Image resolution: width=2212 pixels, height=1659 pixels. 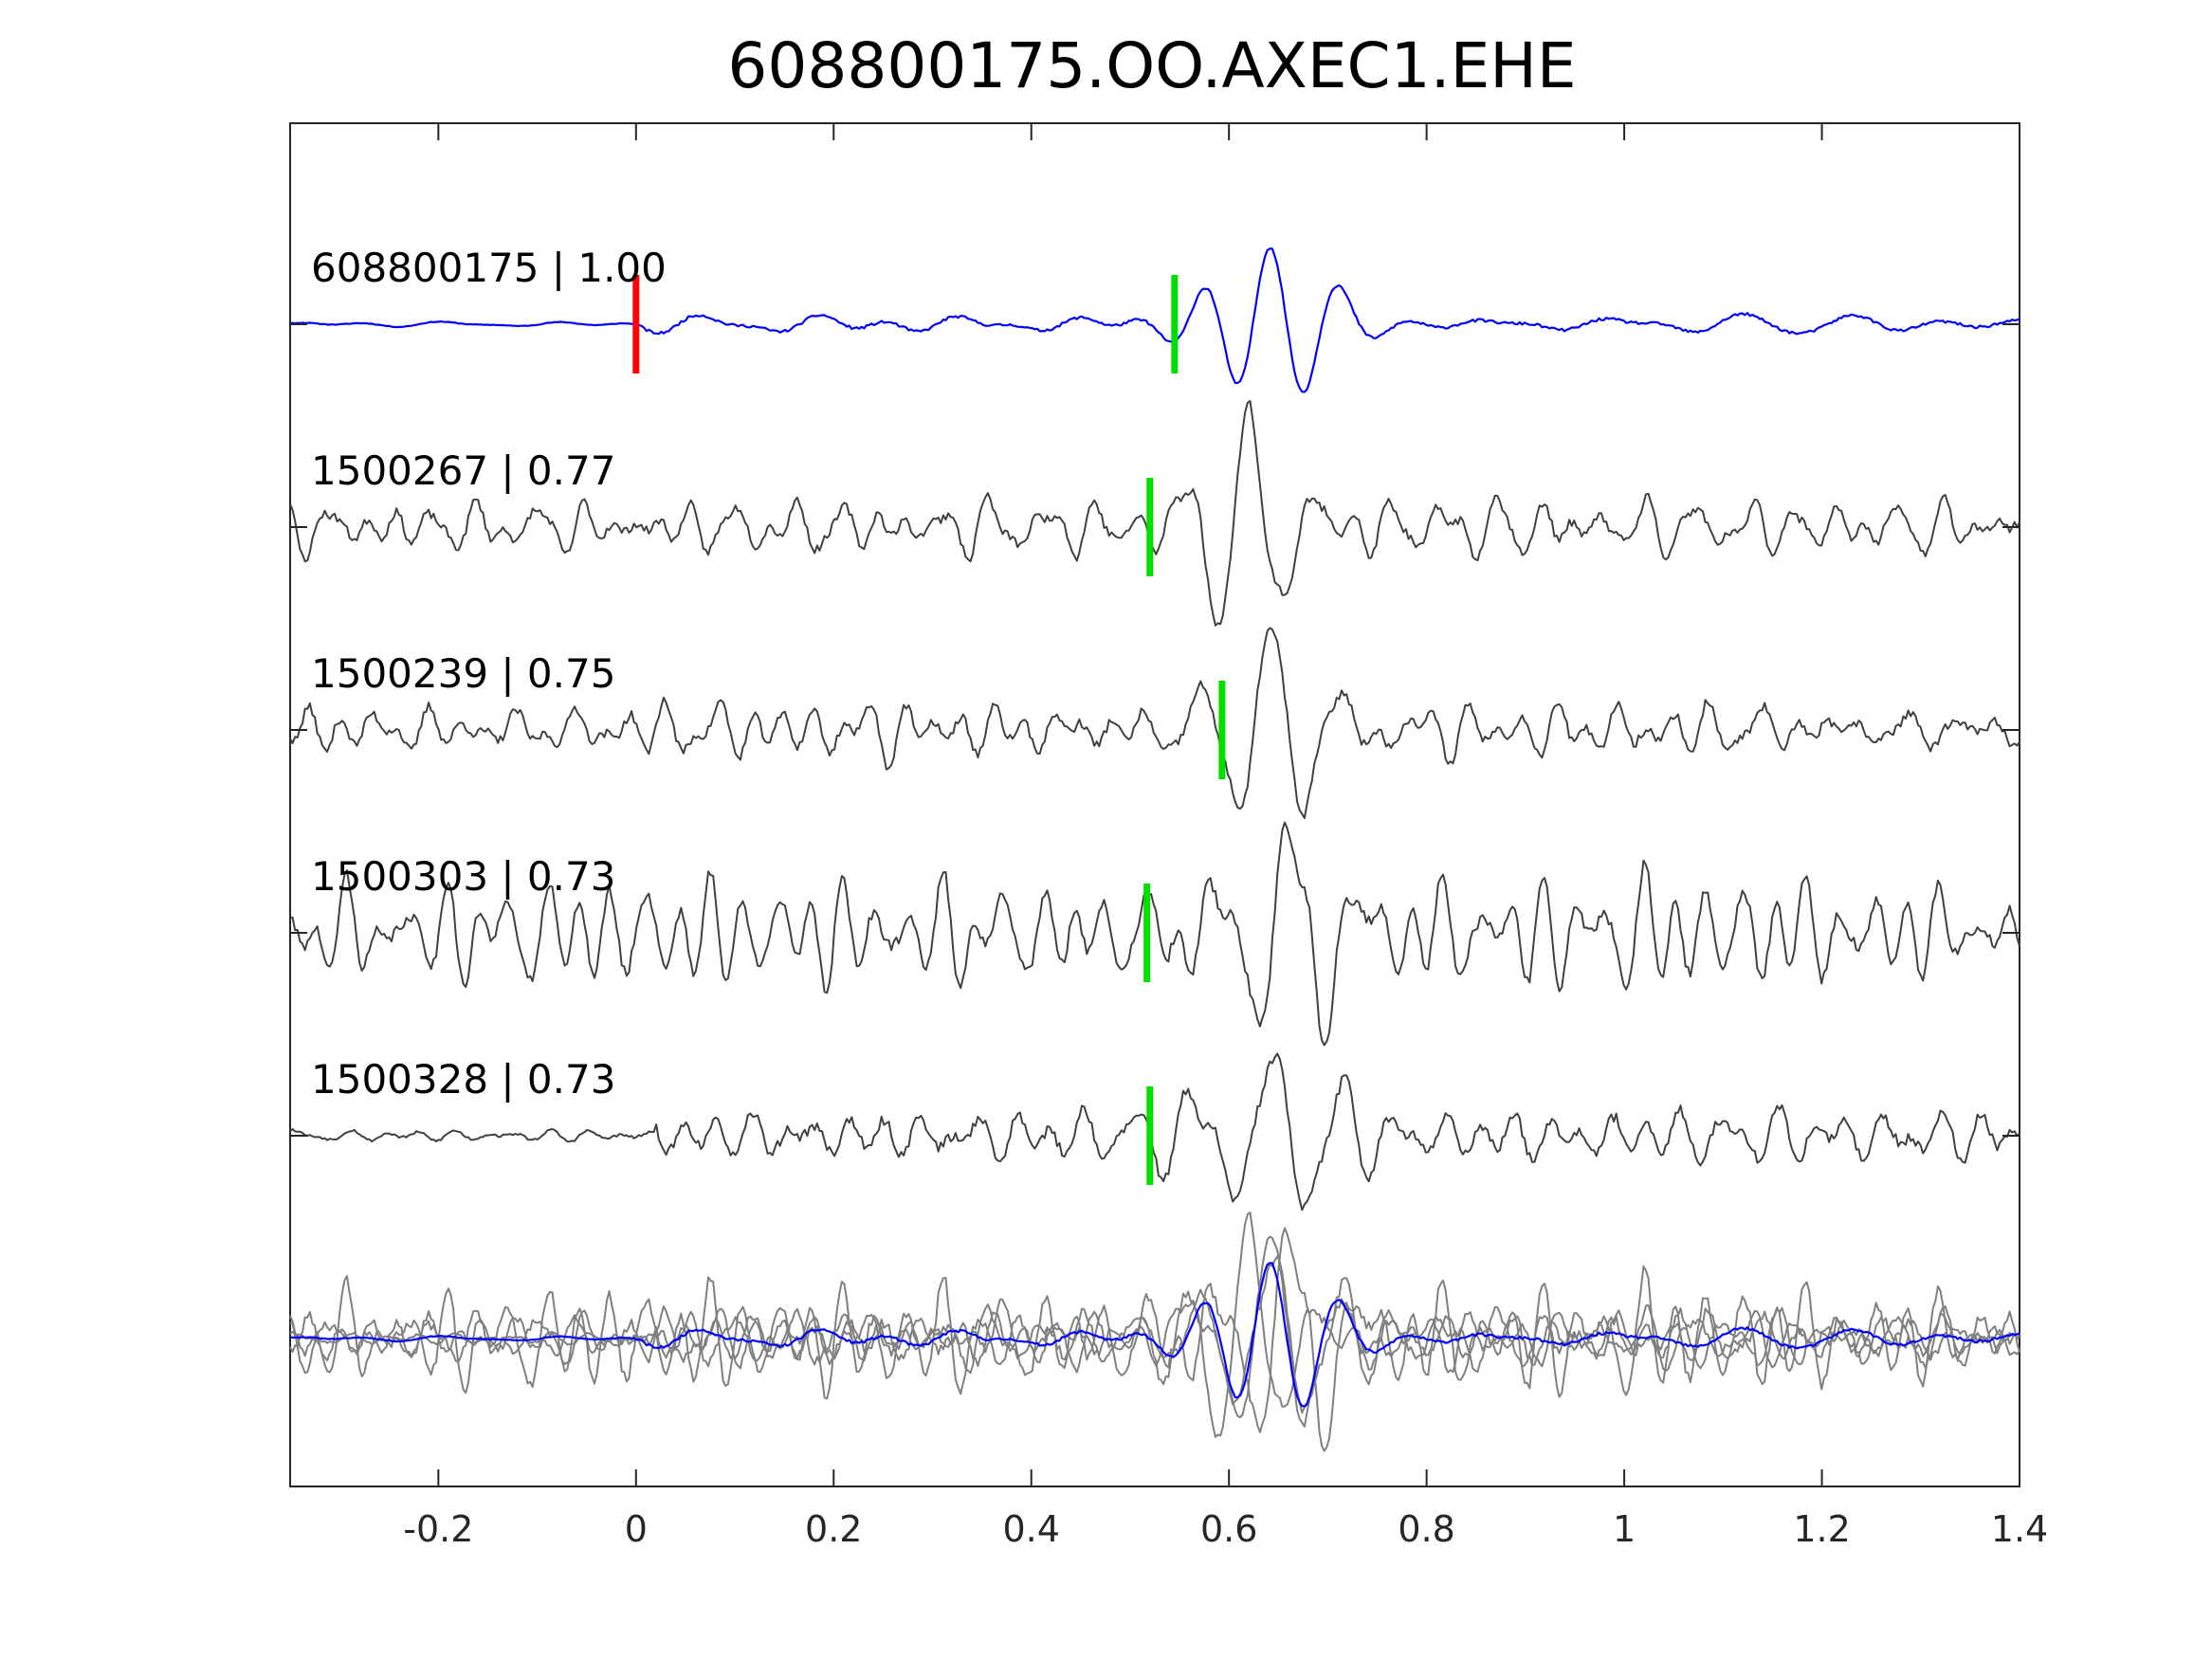 What do you see at coordinates (489, 268) in the screenshot?
I see `trace-label-0: 608800175 | 1.00` at bounding box center [489, 268].